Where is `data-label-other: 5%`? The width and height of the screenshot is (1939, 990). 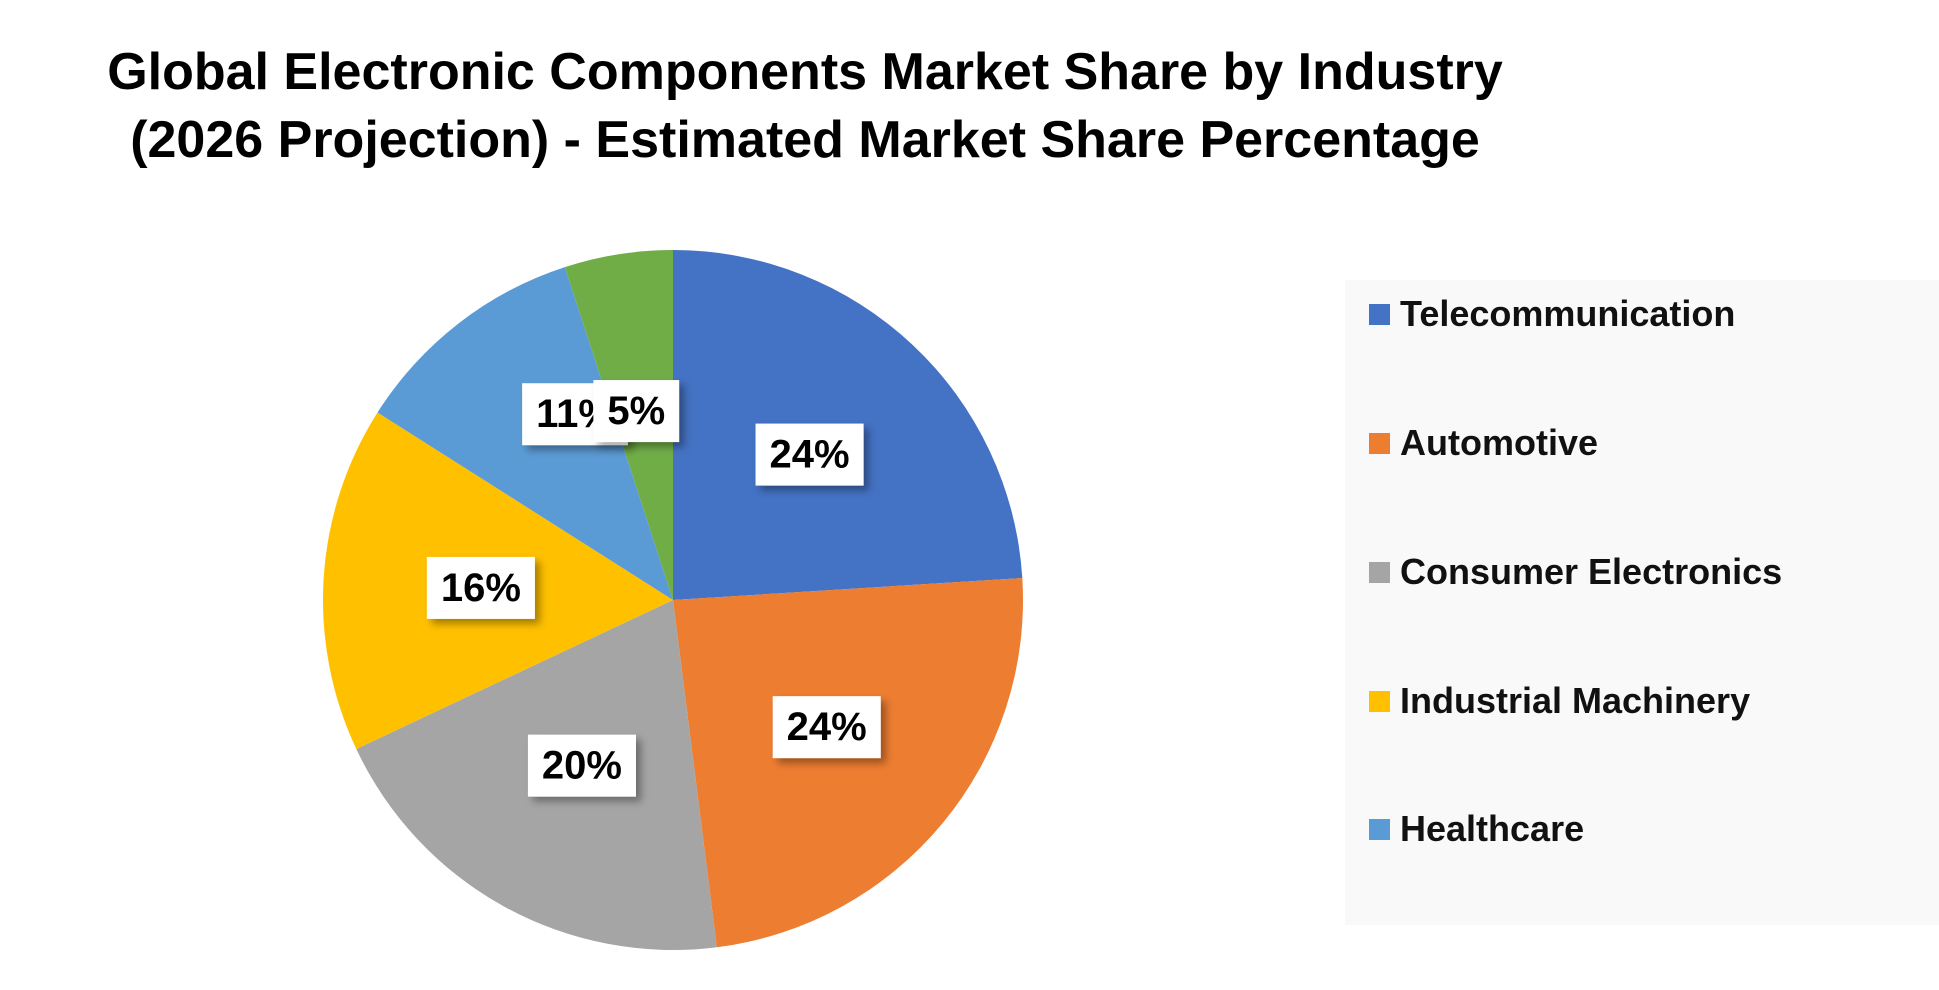 data-label-other: 5% is located at coordinates (636, 411).